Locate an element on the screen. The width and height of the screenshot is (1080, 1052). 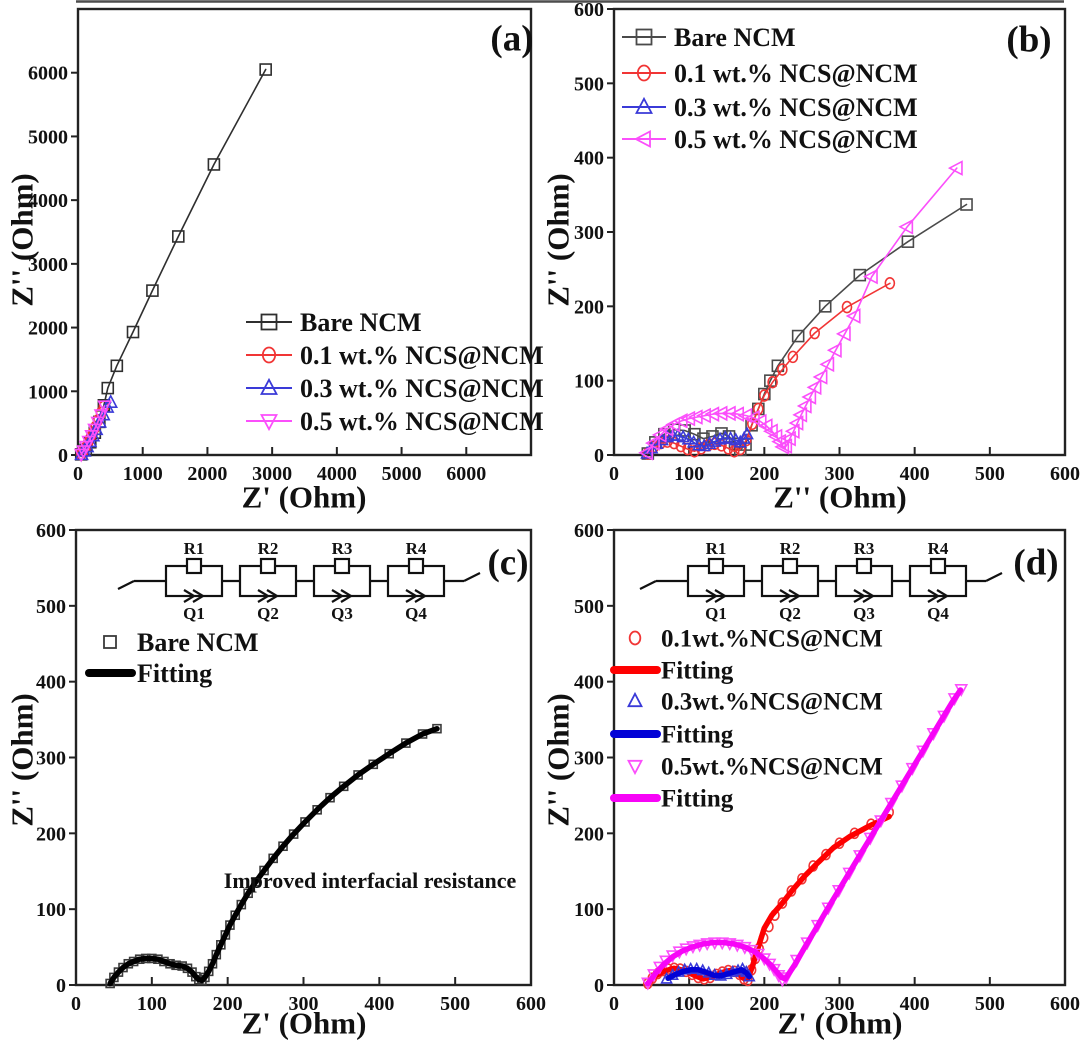
y-tick-label: 200 is located at coordinates (589, 834).